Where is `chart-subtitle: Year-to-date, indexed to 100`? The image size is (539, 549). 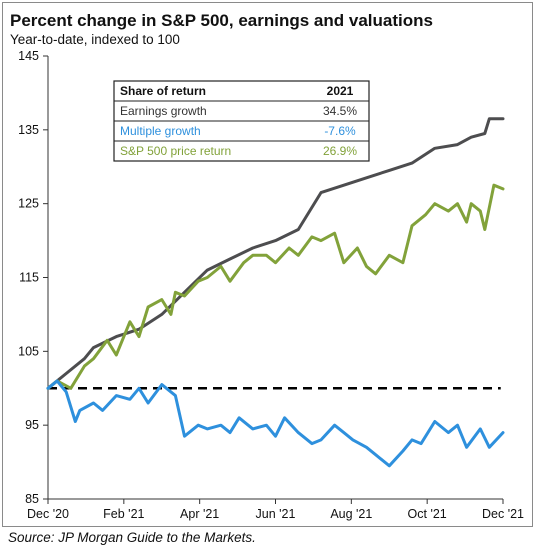
chart-subtitle: Year-to-date, indexed to 100 is located at coordinates (95, 39).